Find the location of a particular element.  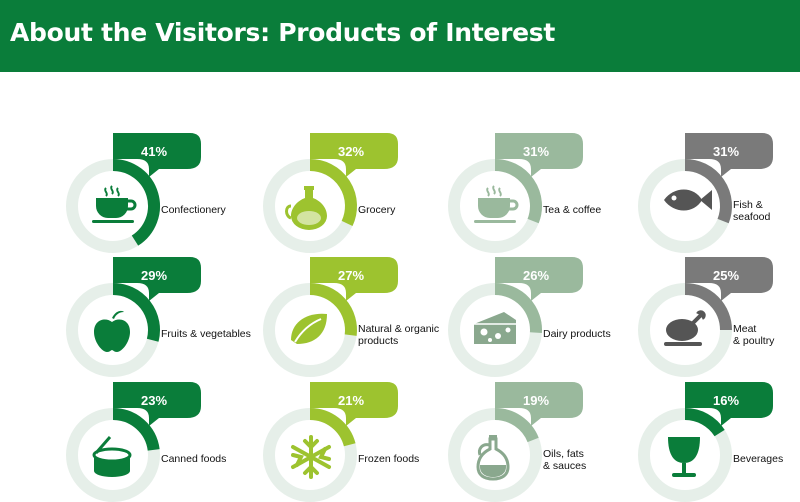

coffee-cup-icon is located at coordinates (496, 204).